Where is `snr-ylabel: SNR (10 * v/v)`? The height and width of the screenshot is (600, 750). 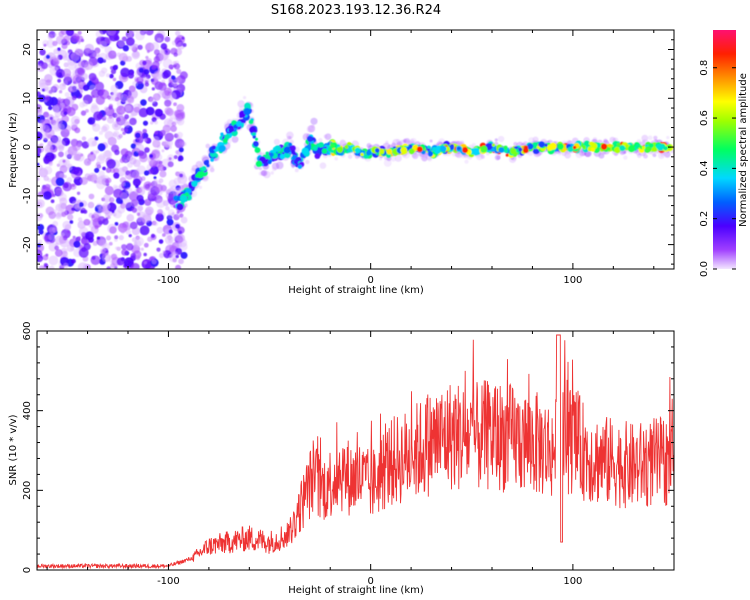 snr-ylabel: SNR (10 * v/v) is located at coordinates (13, 449).